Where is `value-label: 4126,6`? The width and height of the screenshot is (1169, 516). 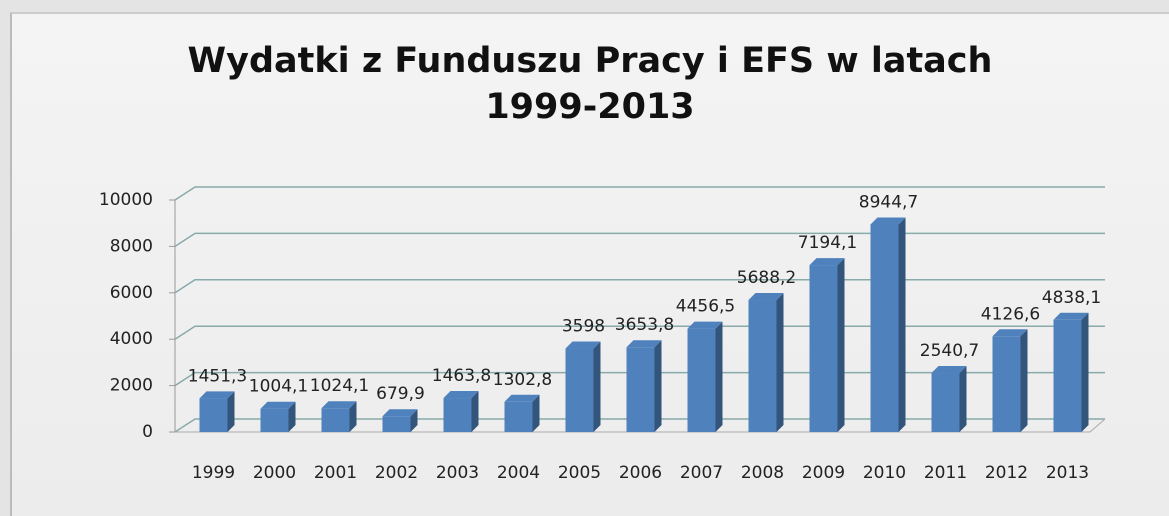 value-label: 4126,6 is located at coordinates (1010, 314).